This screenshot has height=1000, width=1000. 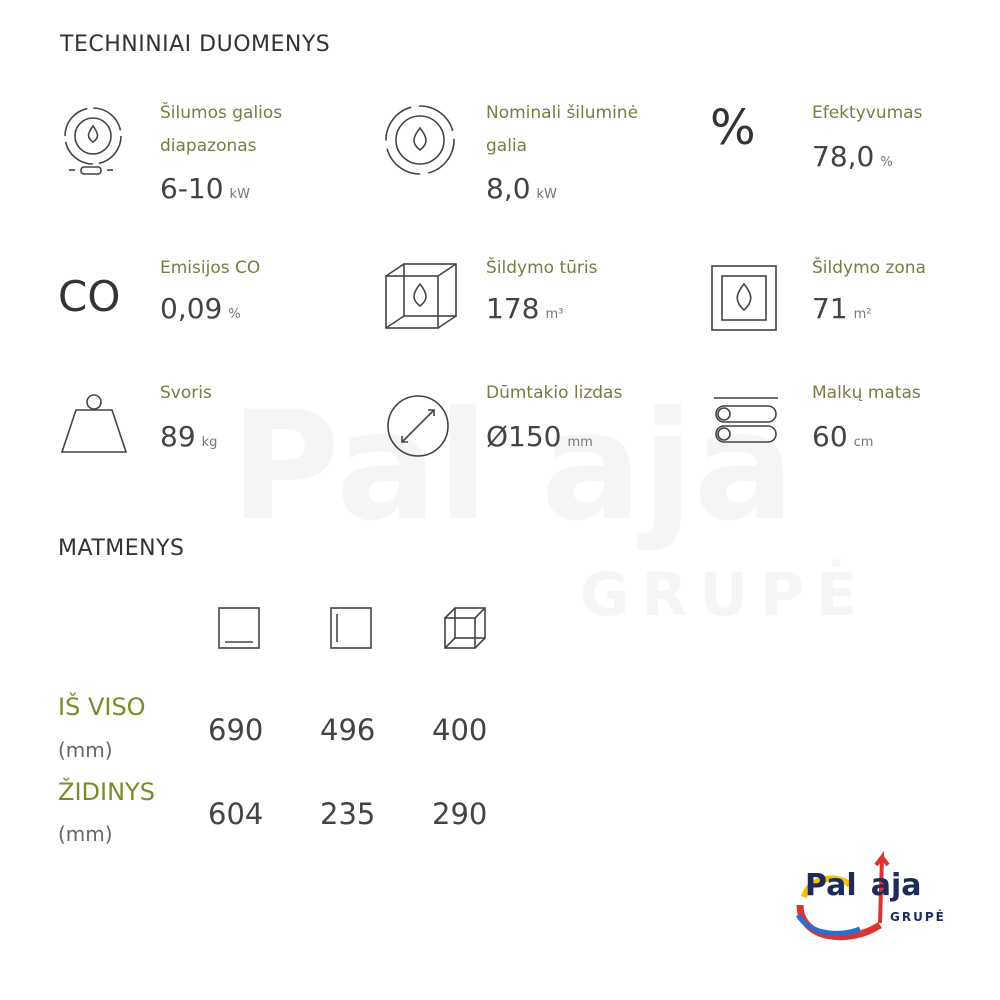 What do you see at coordinates (178, 436) in the screenshot?
I see `value: 89` at bounding box center [178, 436].